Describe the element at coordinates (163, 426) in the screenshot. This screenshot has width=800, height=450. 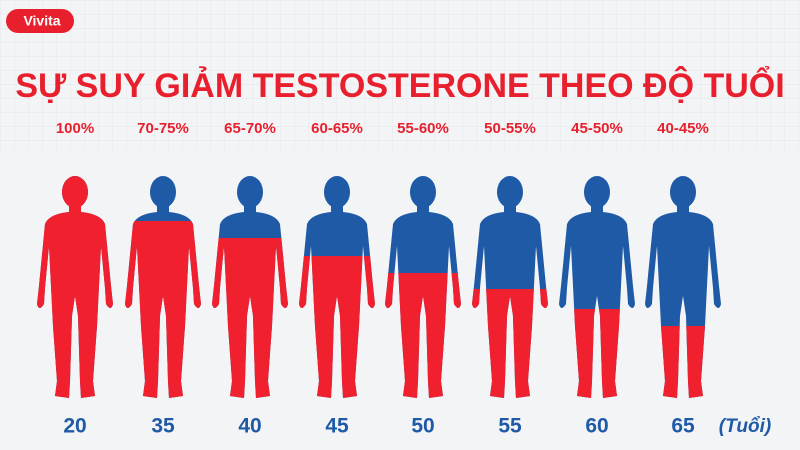
I see `age-label: 35` at that location.